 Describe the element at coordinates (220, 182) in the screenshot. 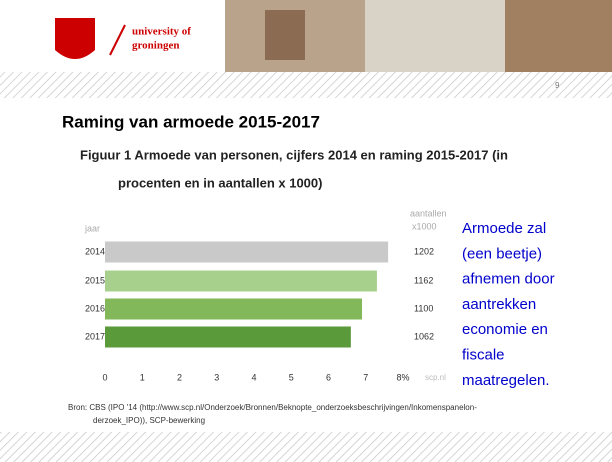

I see `figure-title: procenten en in aantallen x 1000)` at that location.